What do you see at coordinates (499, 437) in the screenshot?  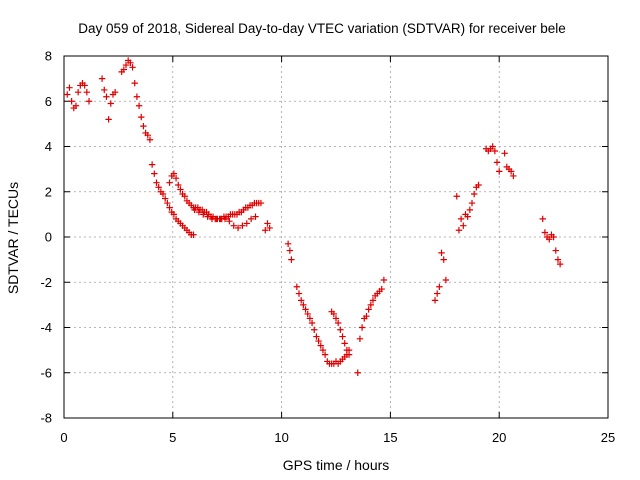 I see `x-tick-label: 20` at bounding box center [499, 437].